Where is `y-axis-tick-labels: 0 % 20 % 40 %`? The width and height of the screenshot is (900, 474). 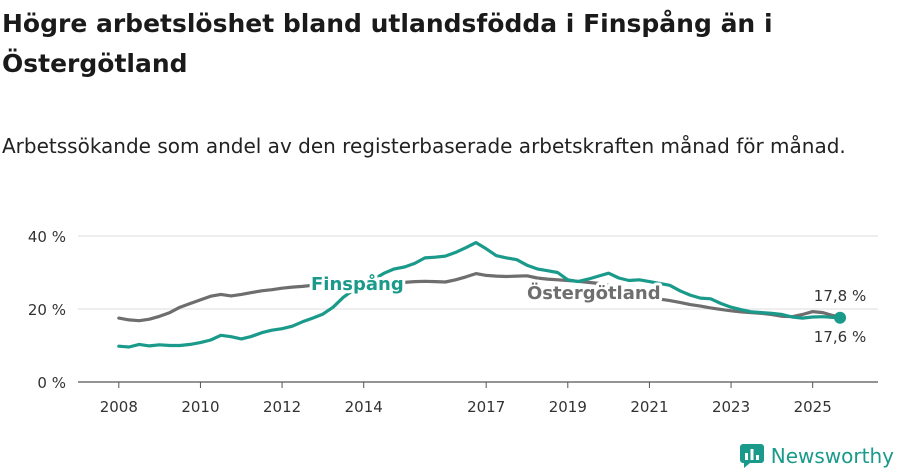
y-axis-tick-labels: 0 % 20 % 40 % is located at coordinates (47, 310).